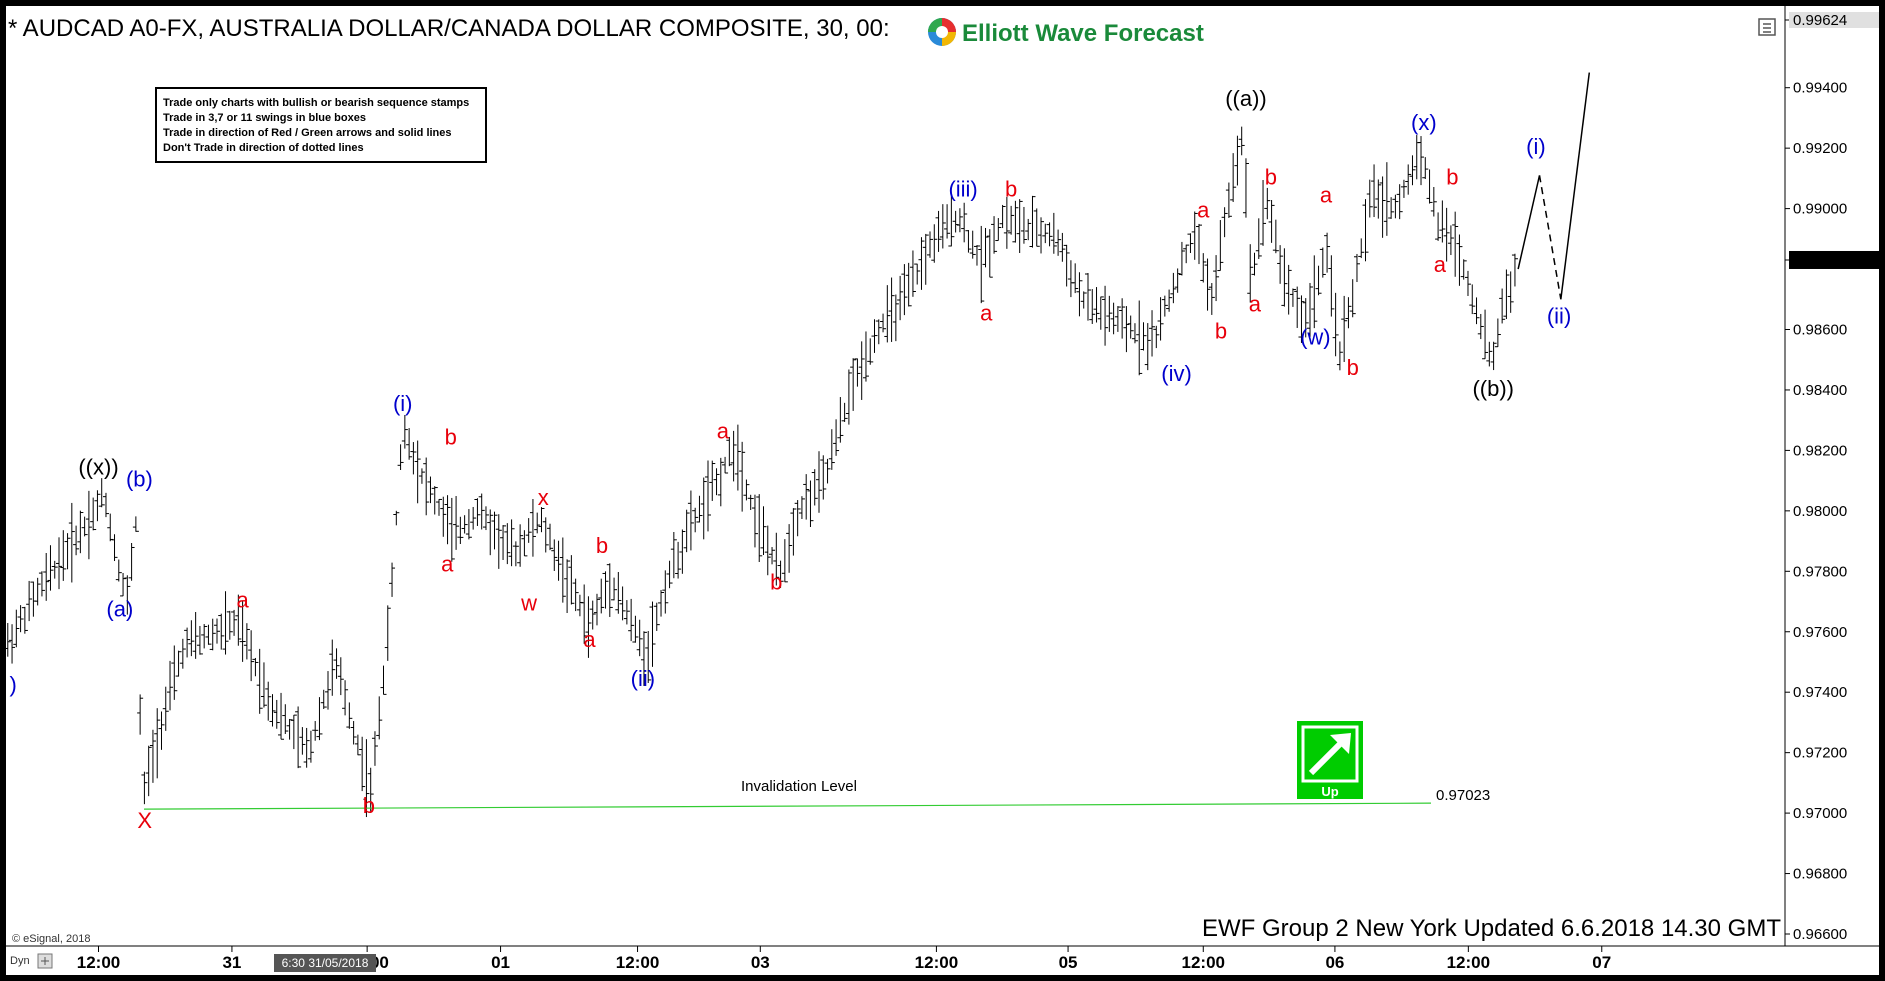  I want to click on rule-2: Trade in 3,7 or 11 swings in blue boxes, so click(264, 118).